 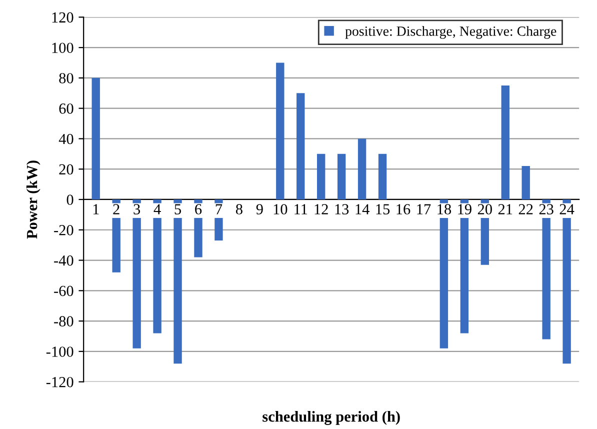 What do you see at coordinates (450, 32) in the screenshot?
I see `legend-label: positive: Discharge, Negative: Charge` at bounding box center [450, 32].